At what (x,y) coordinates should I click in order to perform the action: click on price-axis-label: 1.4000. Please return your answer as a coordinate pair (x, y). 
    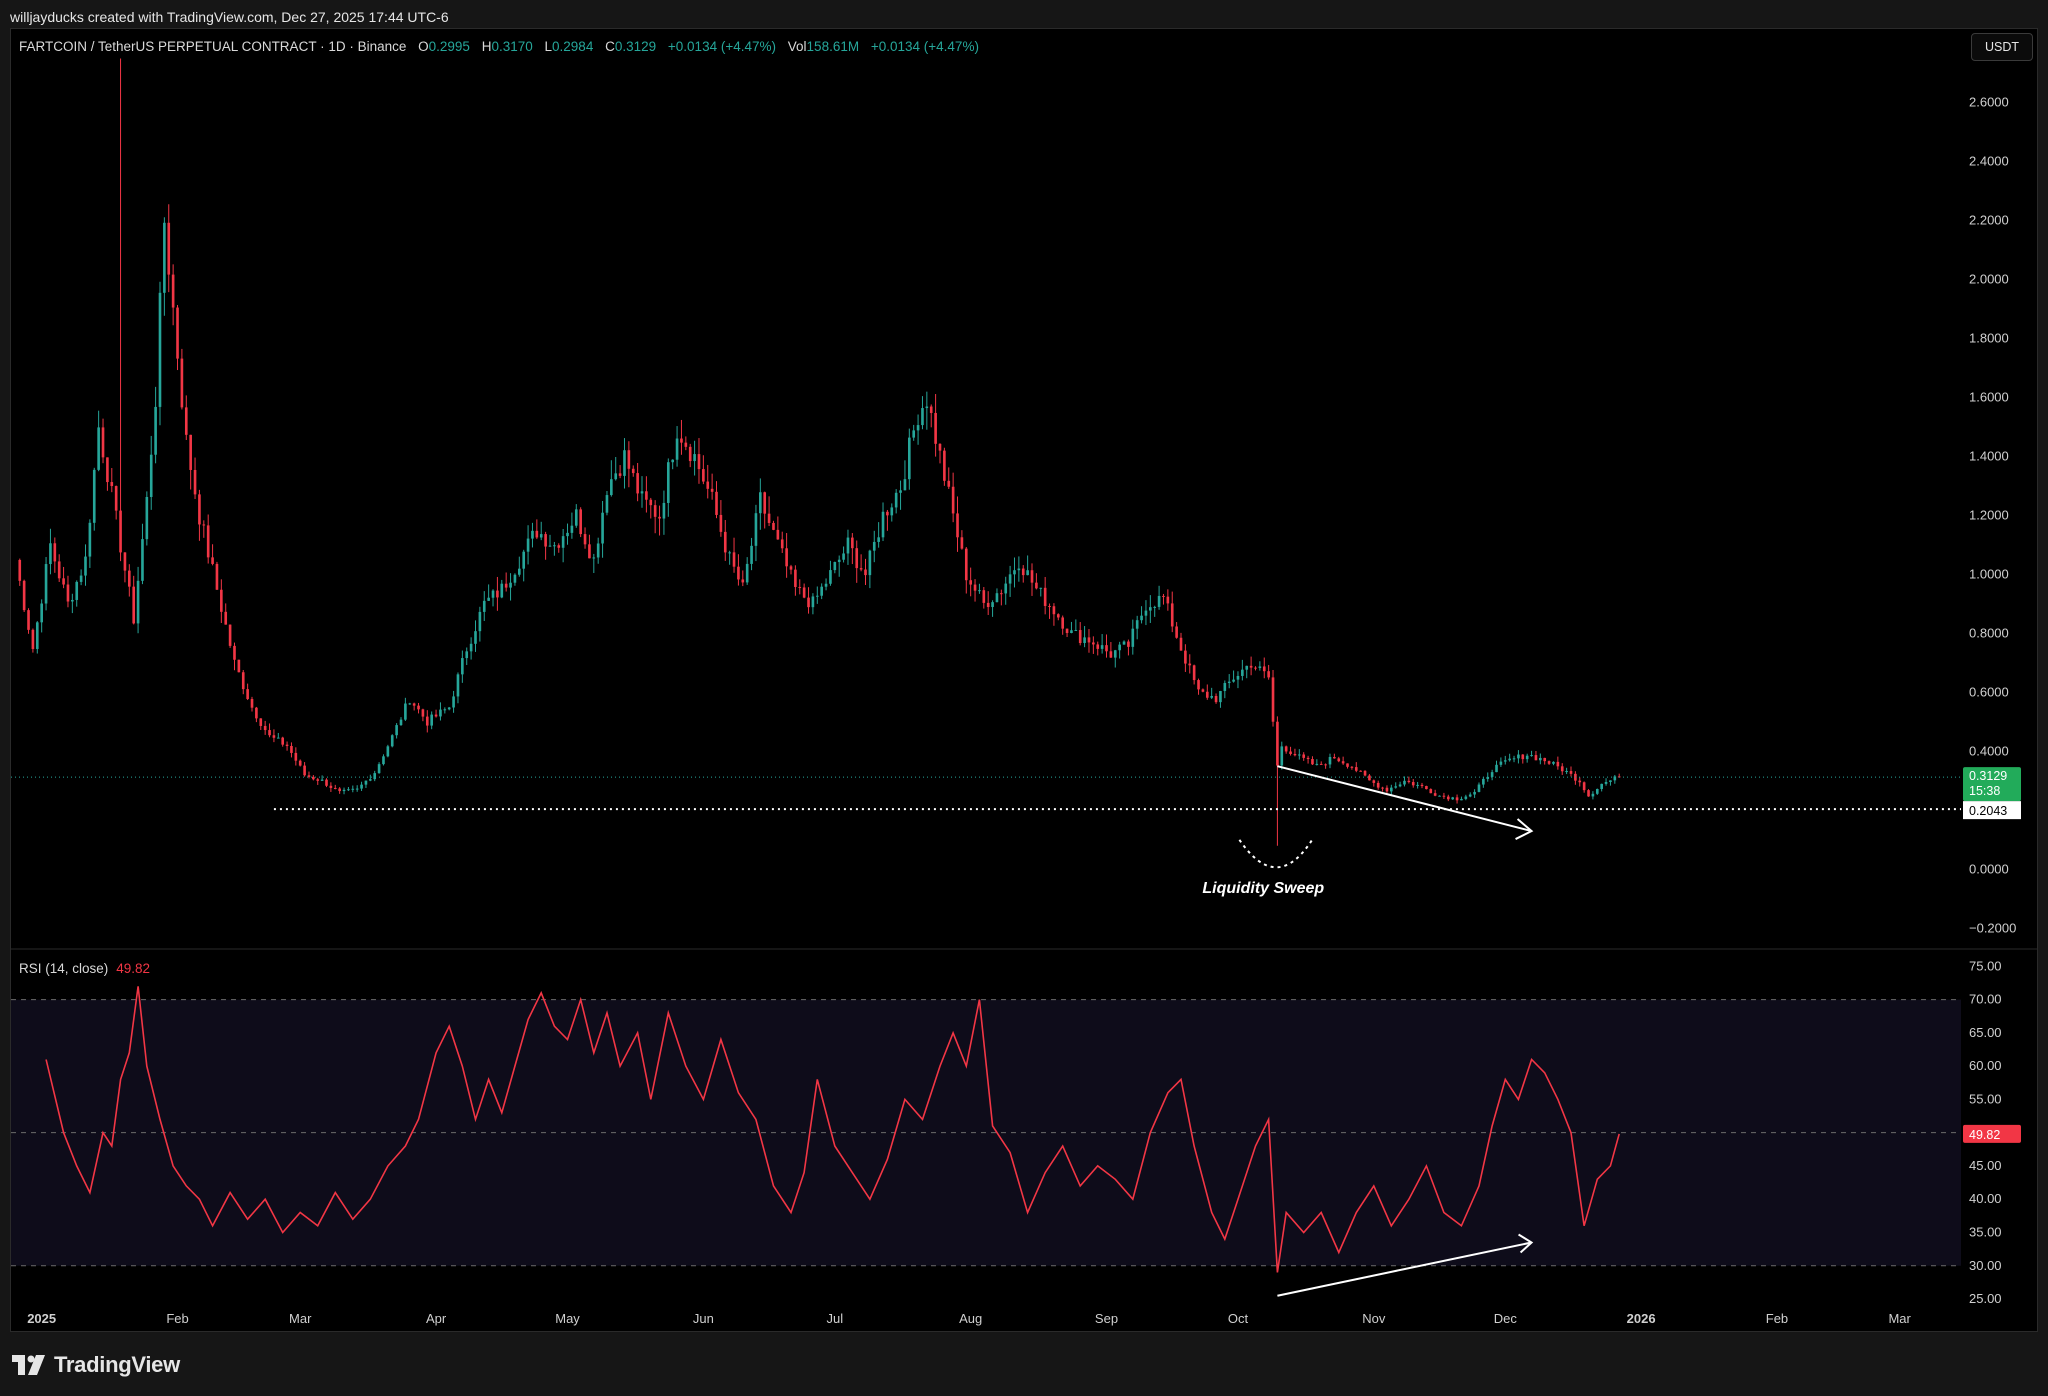
    Looking at the image, I should click on (1989, 456).